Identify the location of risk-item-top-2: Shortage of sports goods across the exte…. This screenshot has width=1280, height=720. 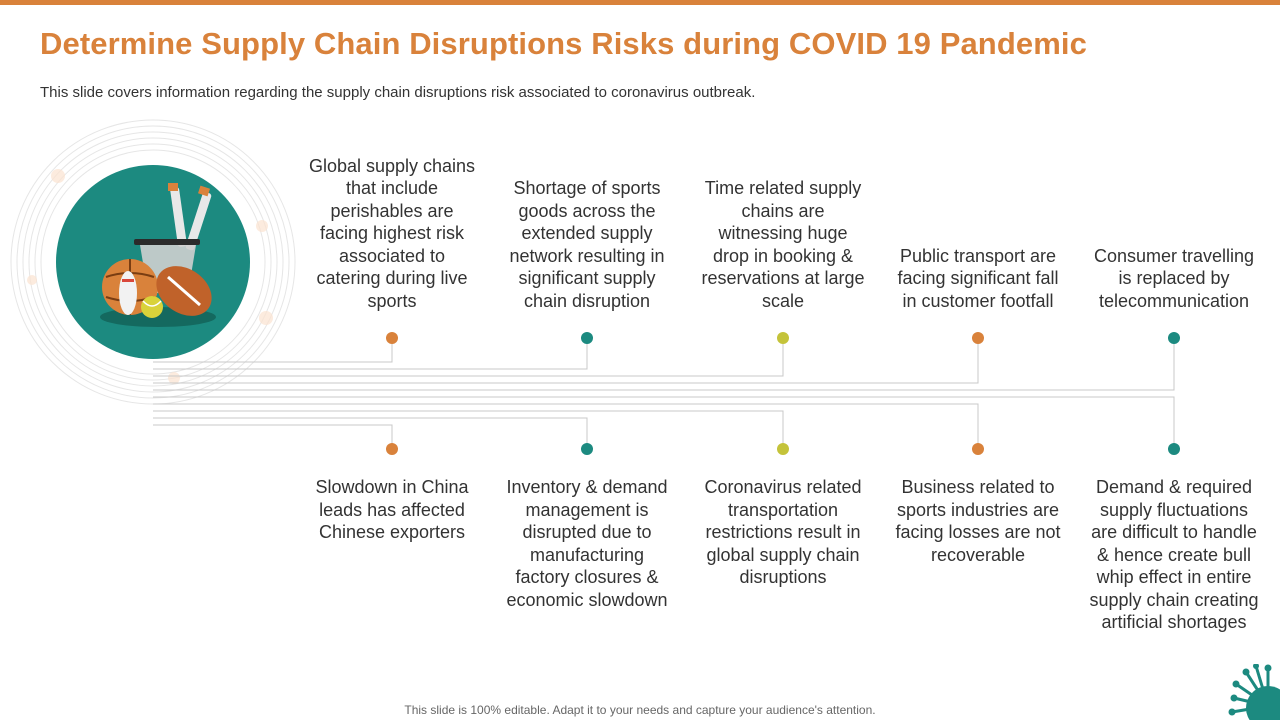
(587, 232).